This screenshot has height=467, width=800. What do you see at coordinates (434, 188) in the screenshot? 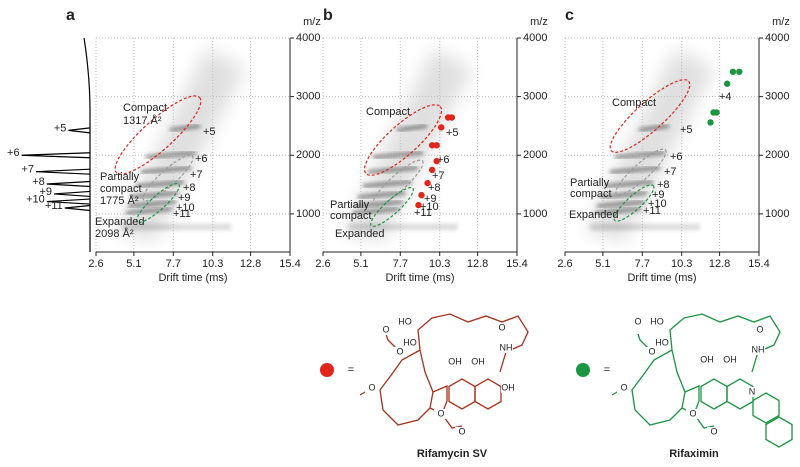
I see `charge-label: +8` at bounding box center [434, 188].